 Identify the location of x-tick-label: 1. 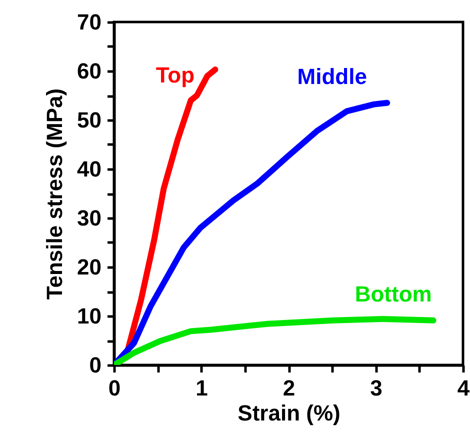
(202, 388).